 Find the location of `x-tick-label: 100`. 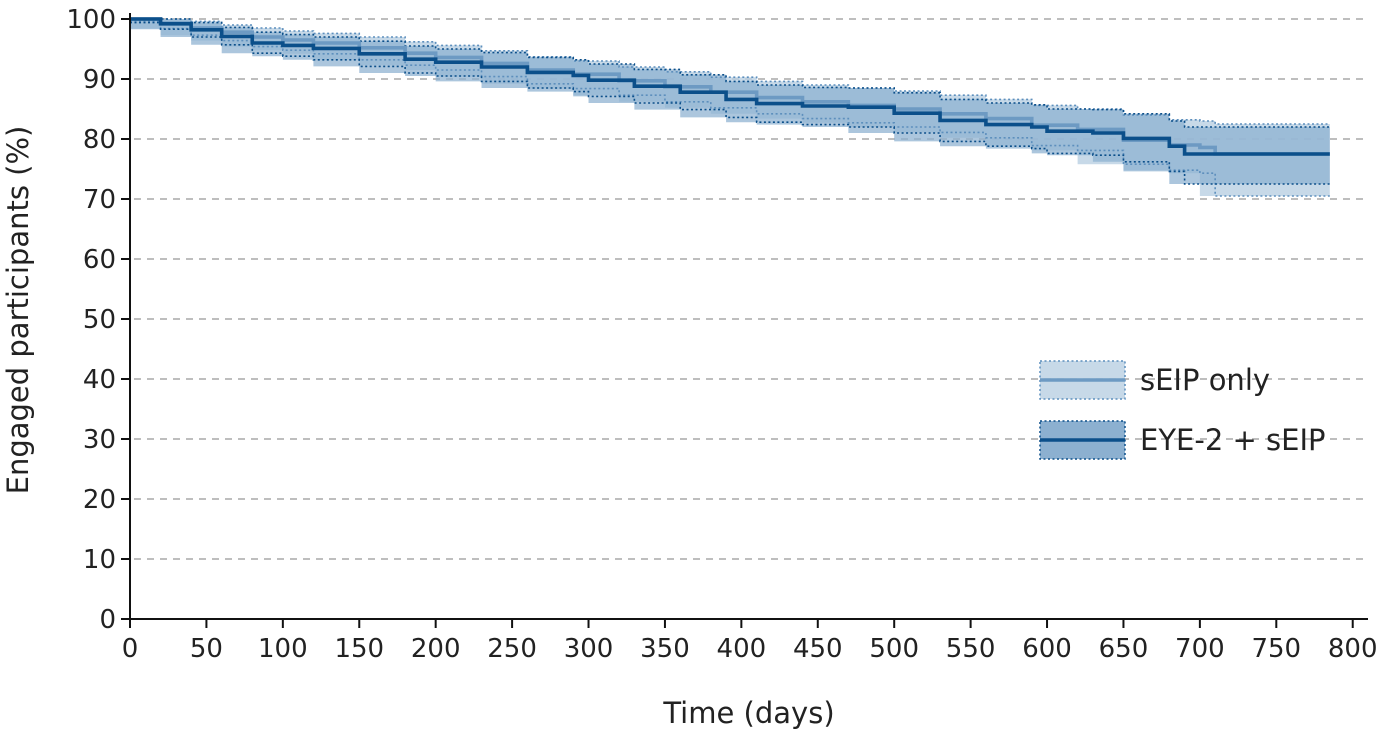

x-tick-label: 100 is located at coordinates (283, 649).